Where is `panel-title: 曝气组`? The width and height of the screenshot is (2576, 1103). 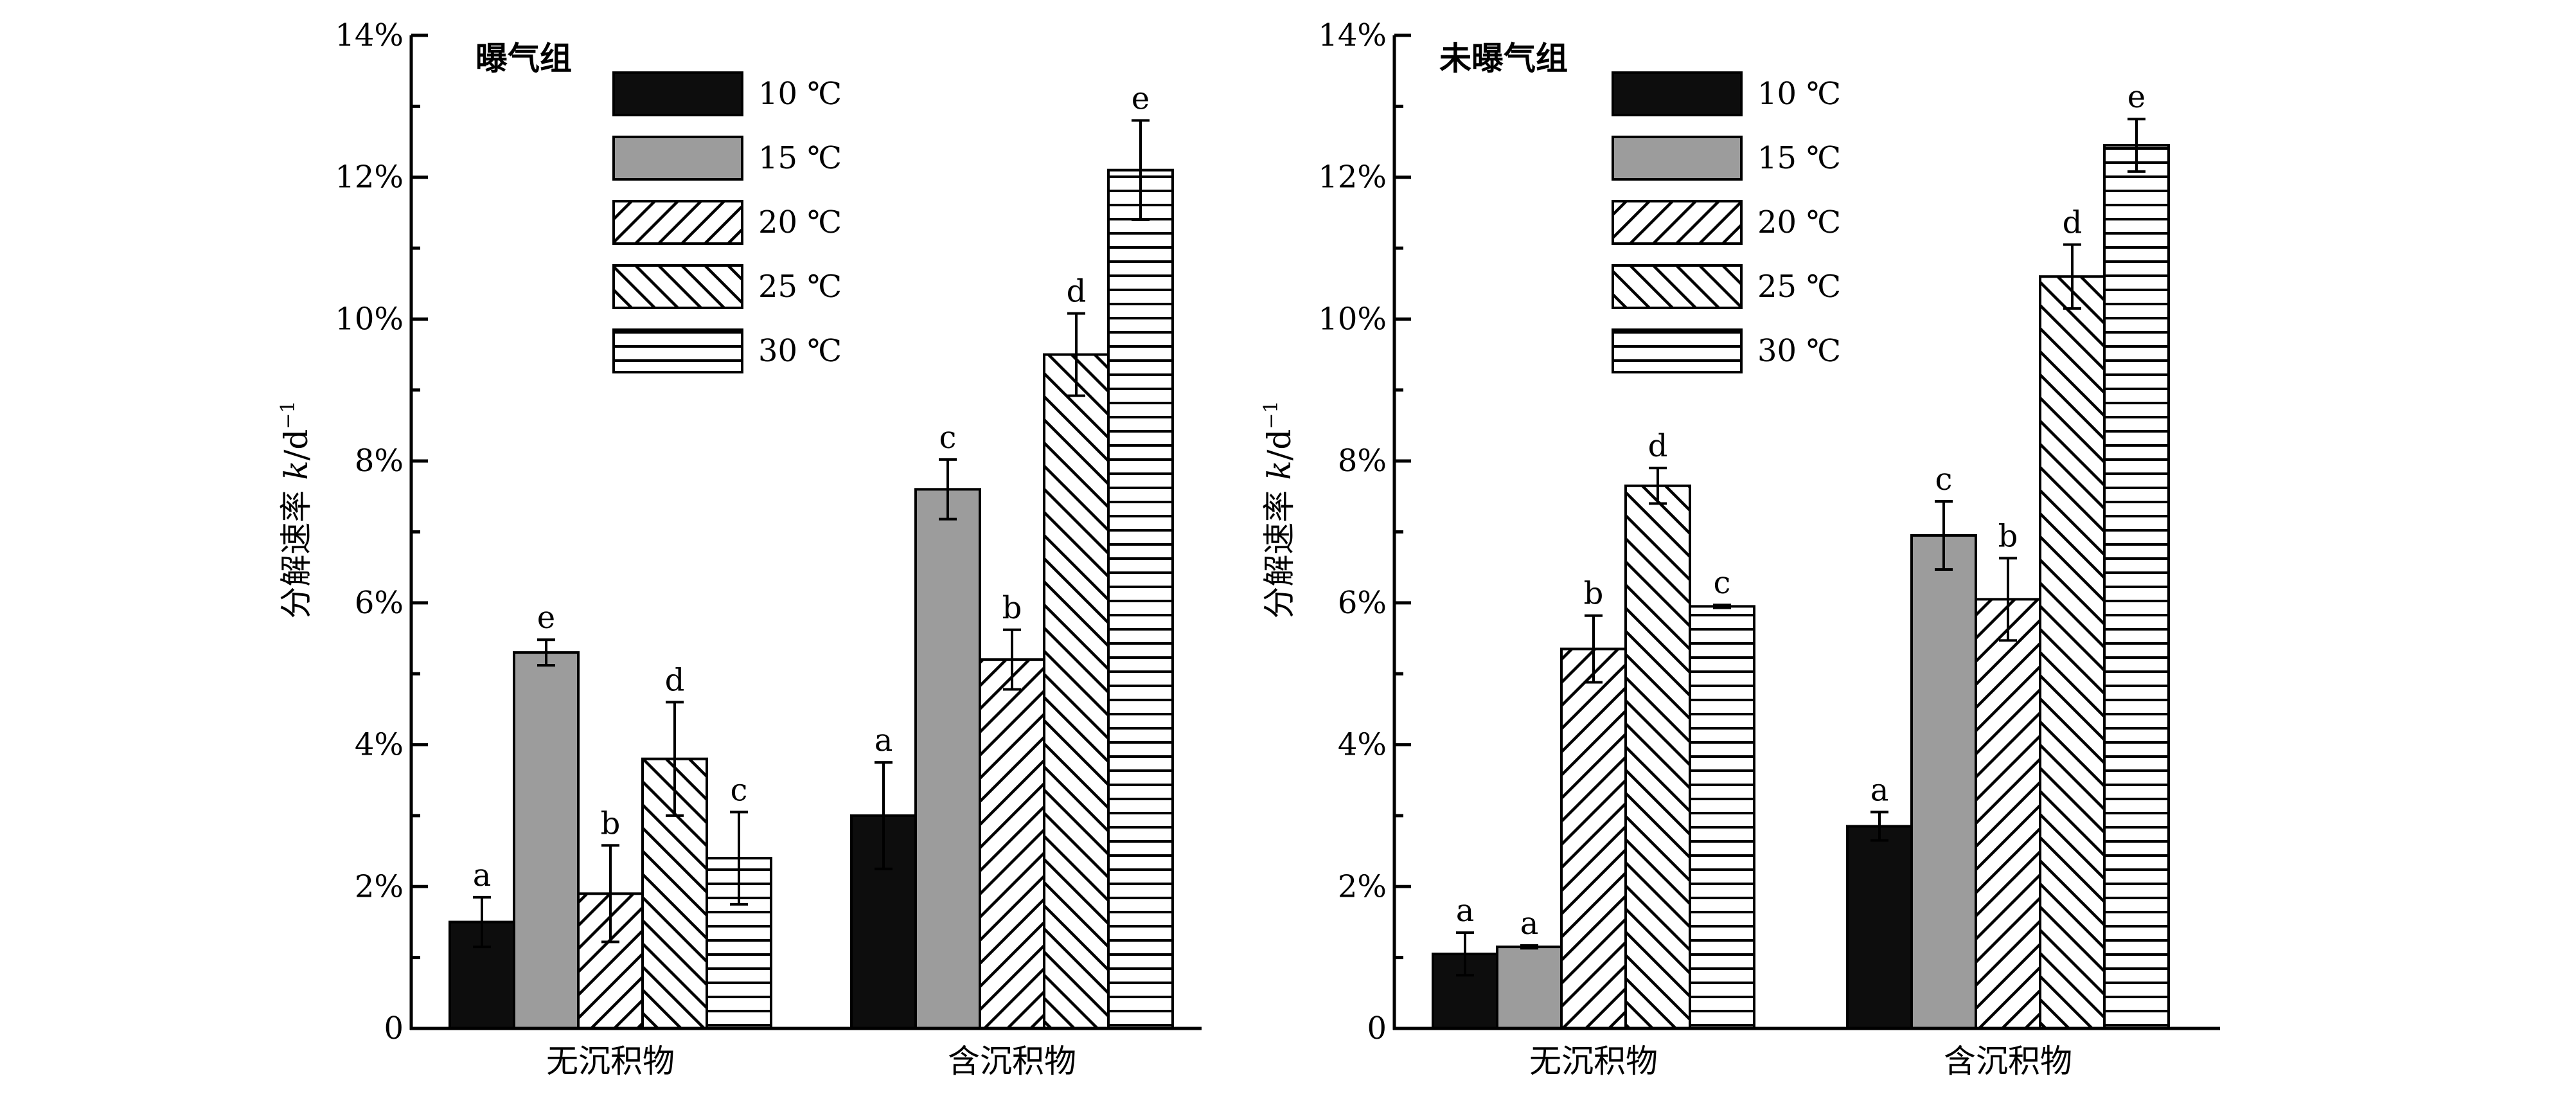 panel-title: 曝气组 is located at coordinates (524, 58).